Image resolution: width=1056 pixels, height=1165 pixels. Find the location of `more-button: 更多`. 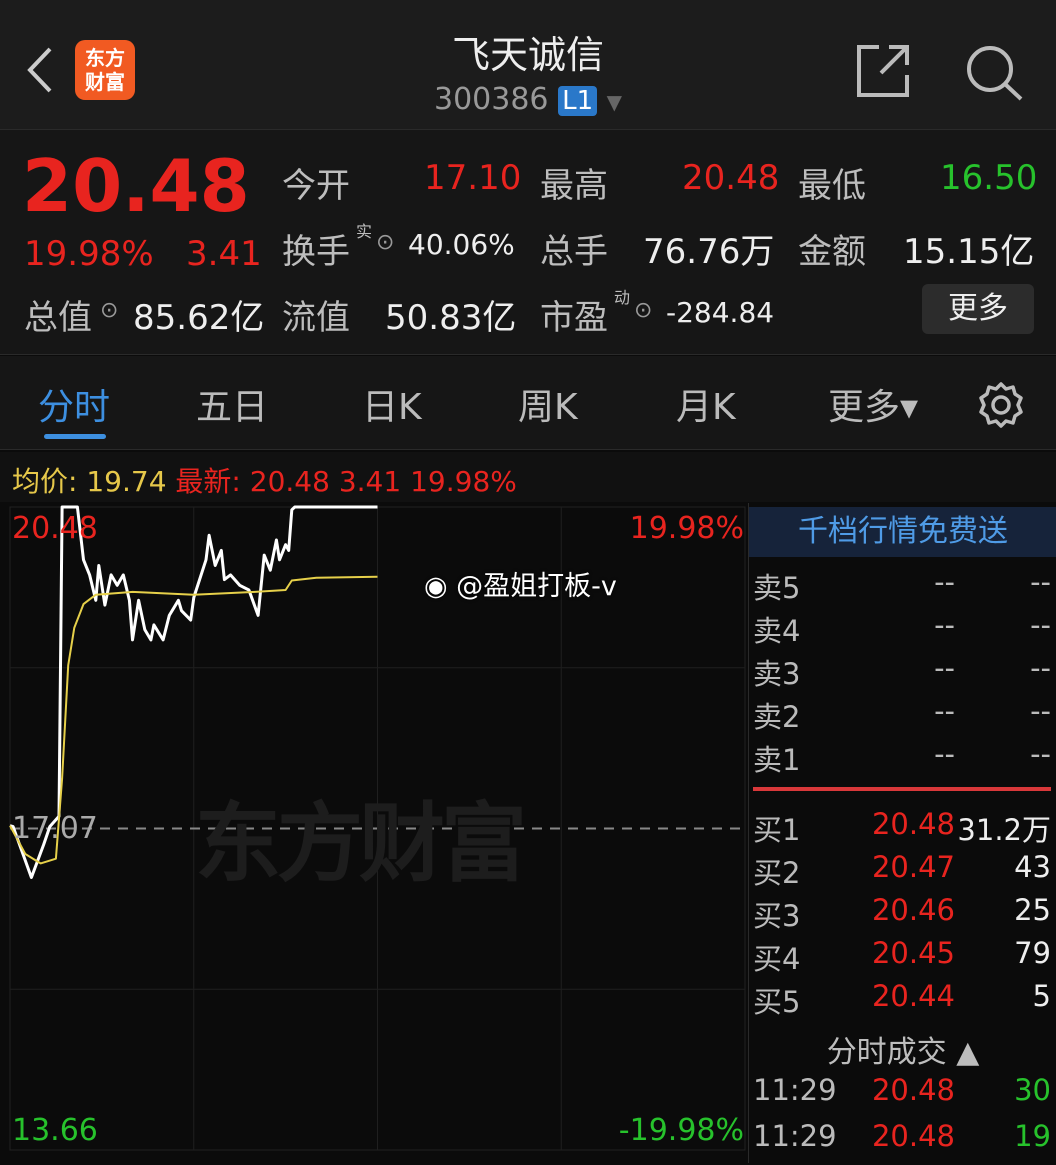

more-button: 更多 is located at coordinates (978, 309).